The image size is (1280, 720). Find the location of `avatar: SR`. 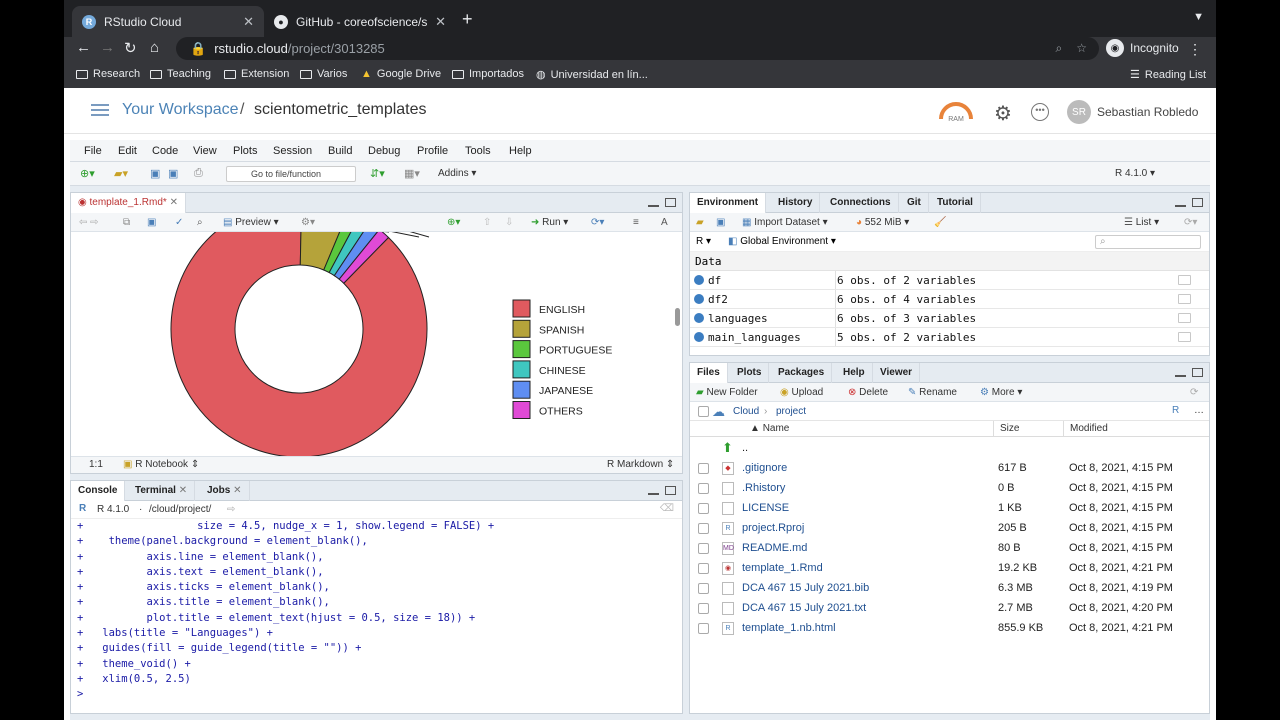

avatar: SR is located at coordinates (1079, 112).